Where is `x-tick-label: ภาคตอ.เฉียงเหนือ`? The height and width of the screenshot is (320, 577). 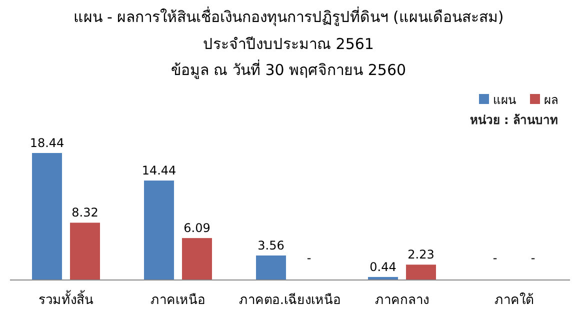
x-tick-label: ภาคตอ.เฉียงเหนือ is located at coordinates (290, 300).